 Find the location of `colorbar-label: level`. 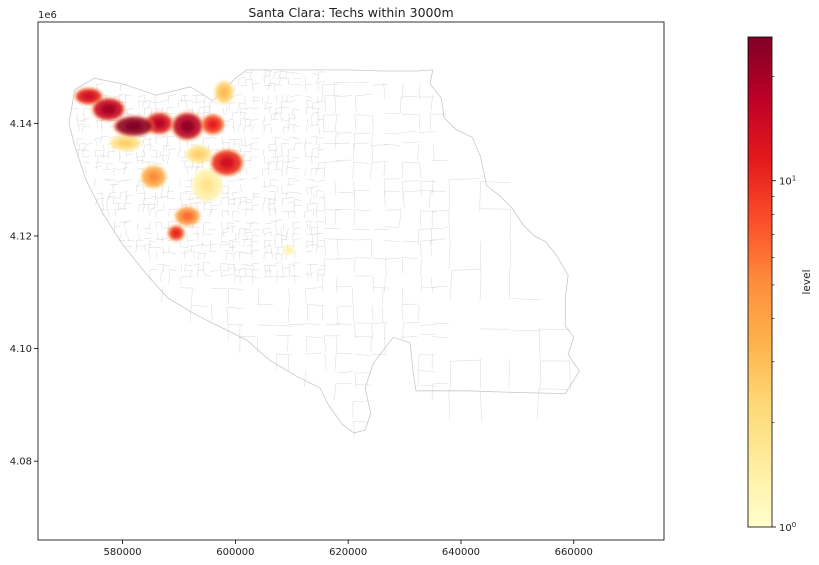

colorbar-label: level is located at coordinates (807, 282).